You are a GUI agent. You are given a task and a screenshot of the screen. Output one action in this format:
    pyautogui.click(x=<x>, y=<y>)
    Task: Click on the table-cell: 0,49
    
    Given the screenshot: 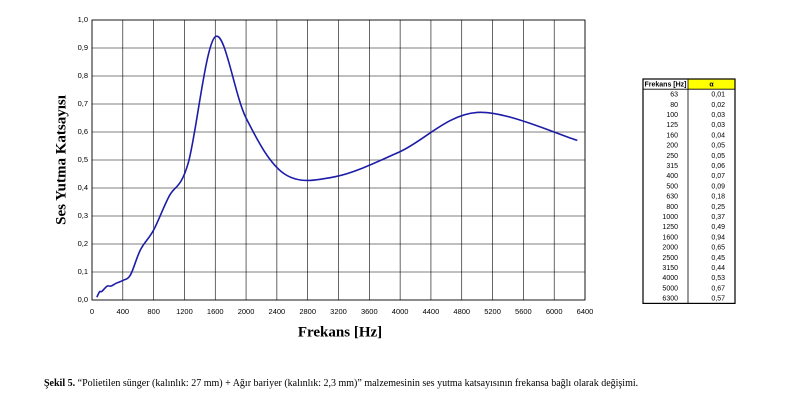 What is the action you would take?
    pyautogui.click(x=718, y=227)
    